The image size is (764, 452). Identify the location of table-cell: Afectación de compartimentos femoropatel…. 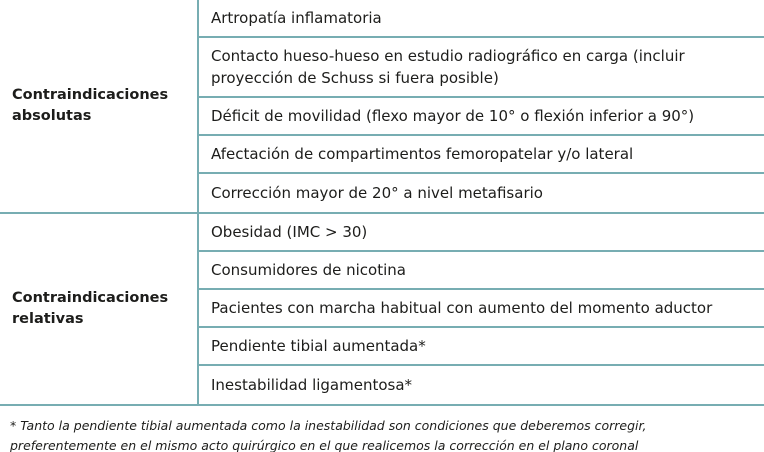
(481, 155).